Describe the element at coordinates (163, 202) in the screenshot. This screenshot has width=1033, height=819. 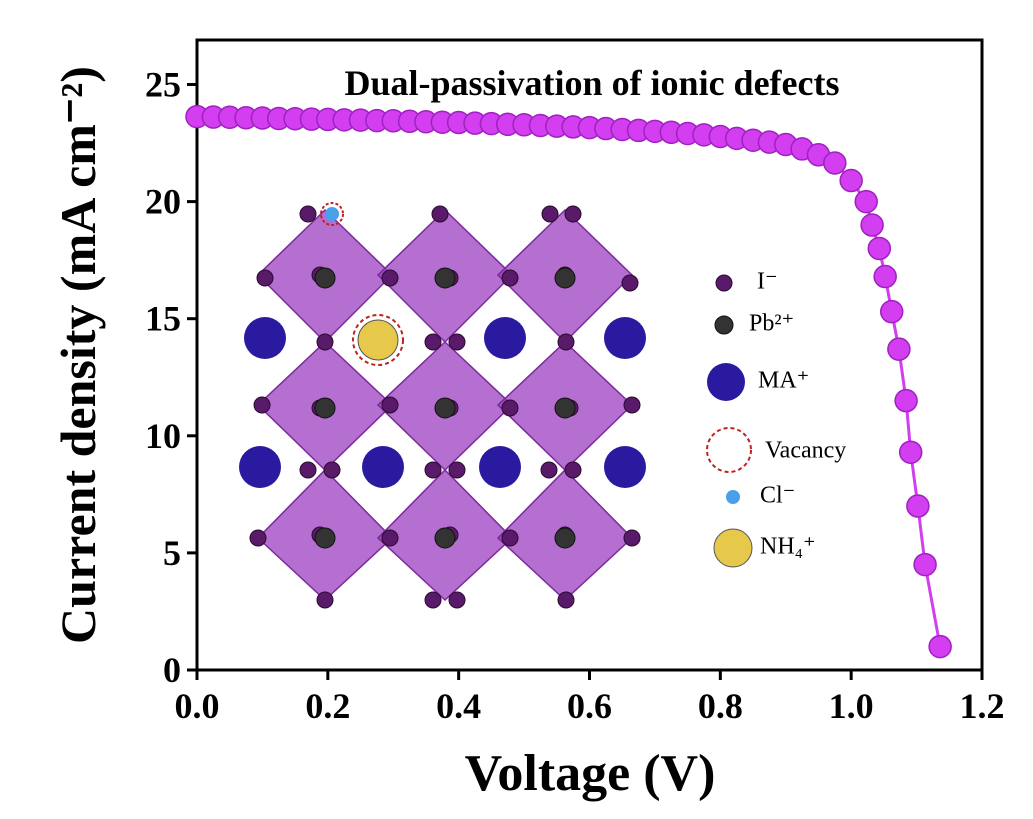
I see `y-tick-label: 20` at that location.